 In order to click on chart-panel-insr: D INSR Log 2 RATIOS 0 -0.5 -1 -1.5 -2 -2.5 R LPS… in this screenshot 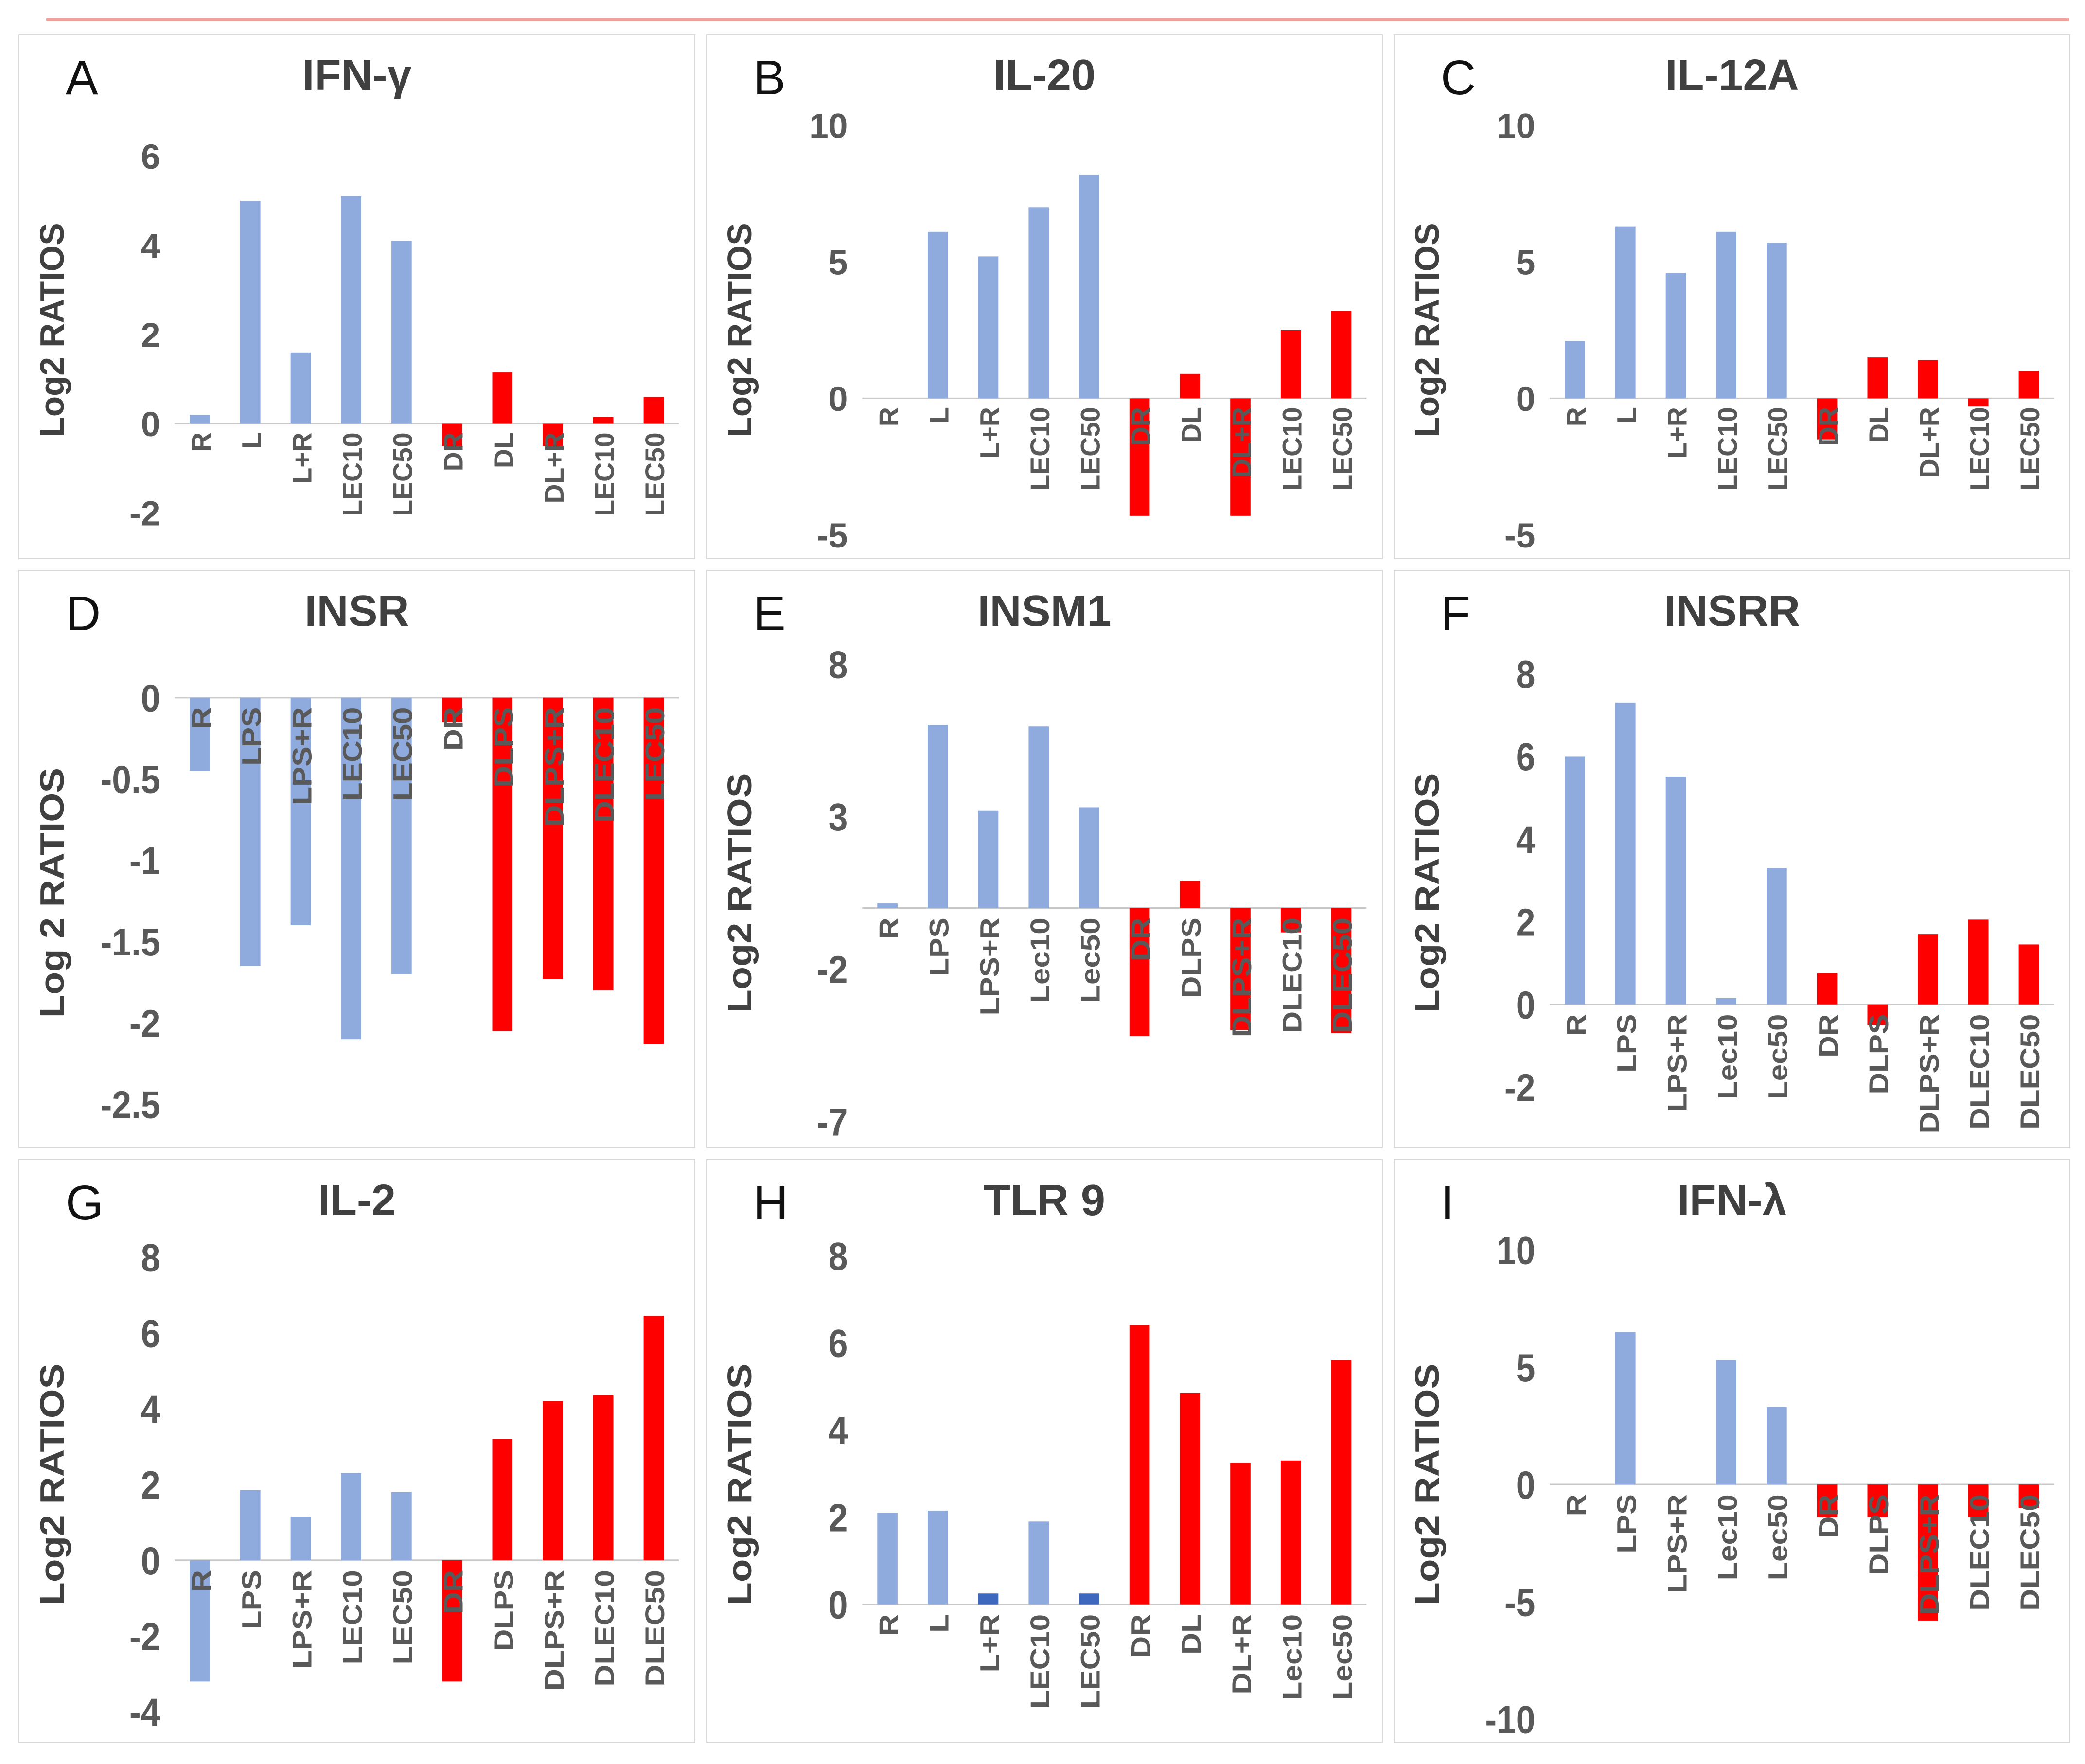, I will do `click(356, 859)`.